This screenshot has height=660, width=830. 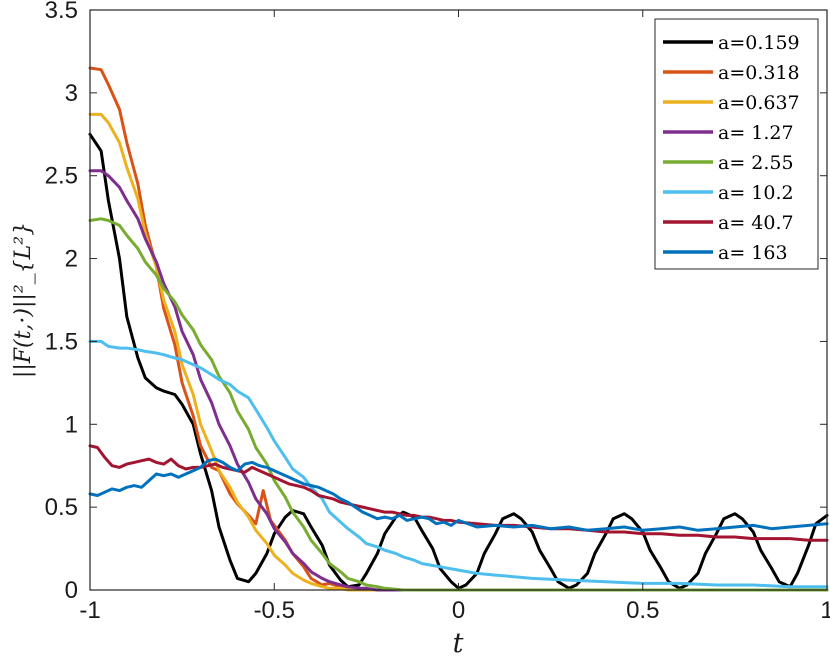 I want to click on legend-label: a= 40.7, so click(x=756, y=223).